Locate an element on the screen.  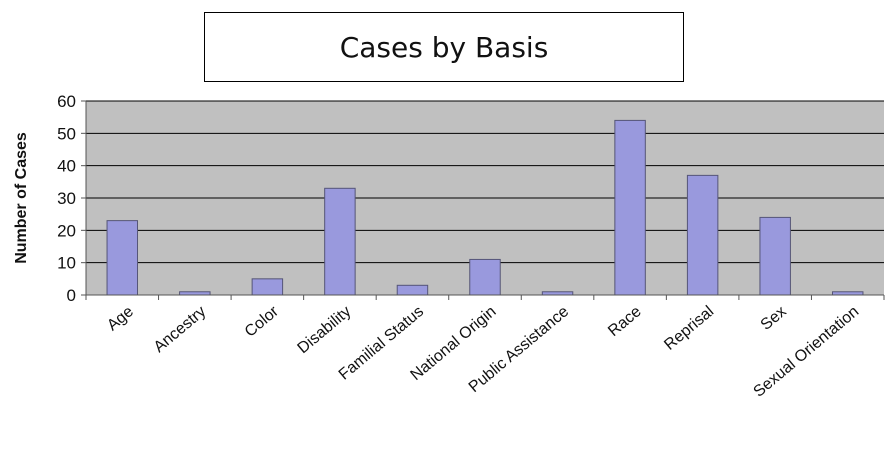
y-tick-label: 20 is located at coordinates (66, 230).